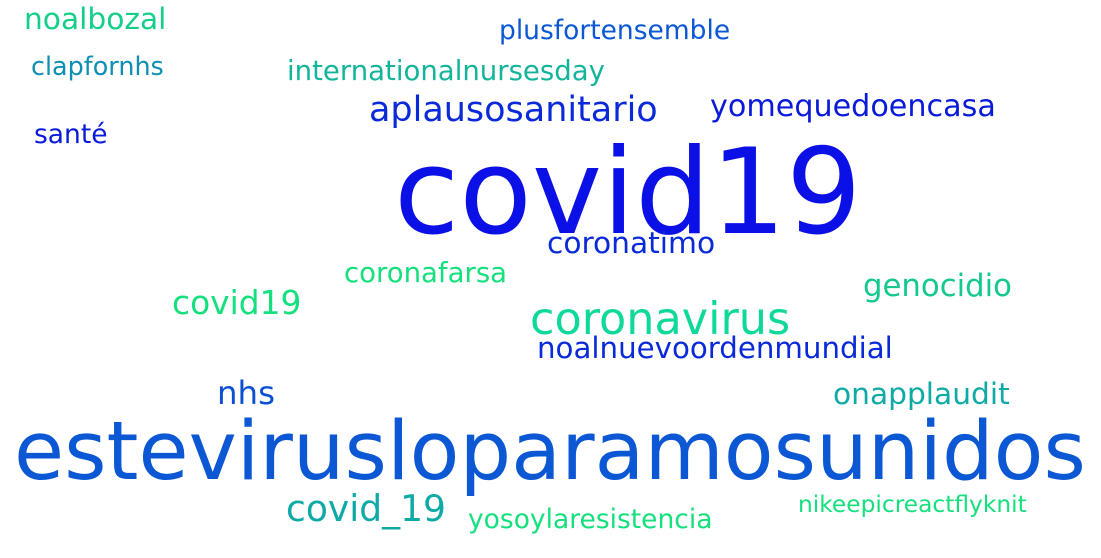 The height and width of the screenshot is (558, 1101). I want to click on word-clapfornhs: clapfornhs, so click(97, 66).